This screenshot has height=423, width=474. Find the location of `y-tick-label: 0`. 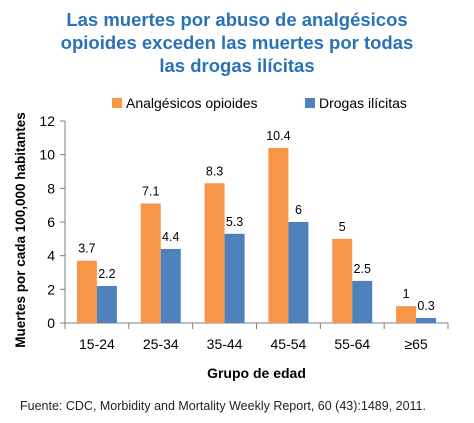

y-tick-label: 0 is located at coordinates (51, 323).